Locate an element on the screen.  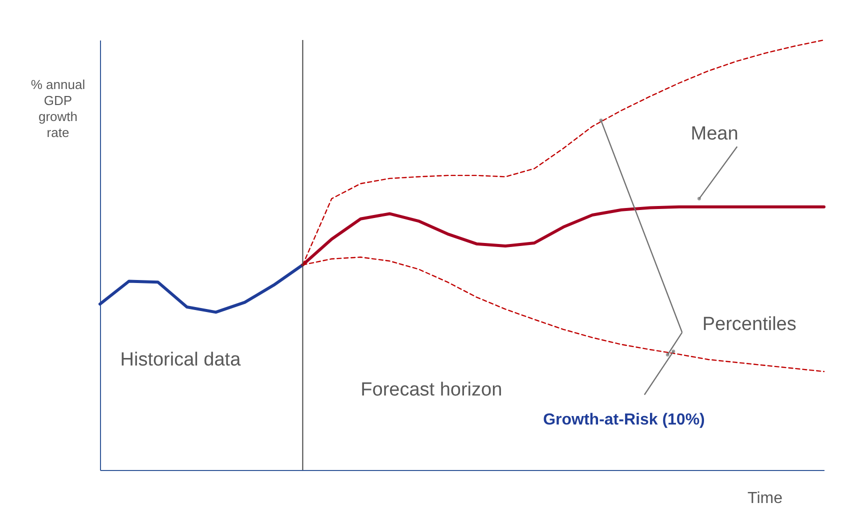
x-axis-title: Time is located at coordinates (765, 498).